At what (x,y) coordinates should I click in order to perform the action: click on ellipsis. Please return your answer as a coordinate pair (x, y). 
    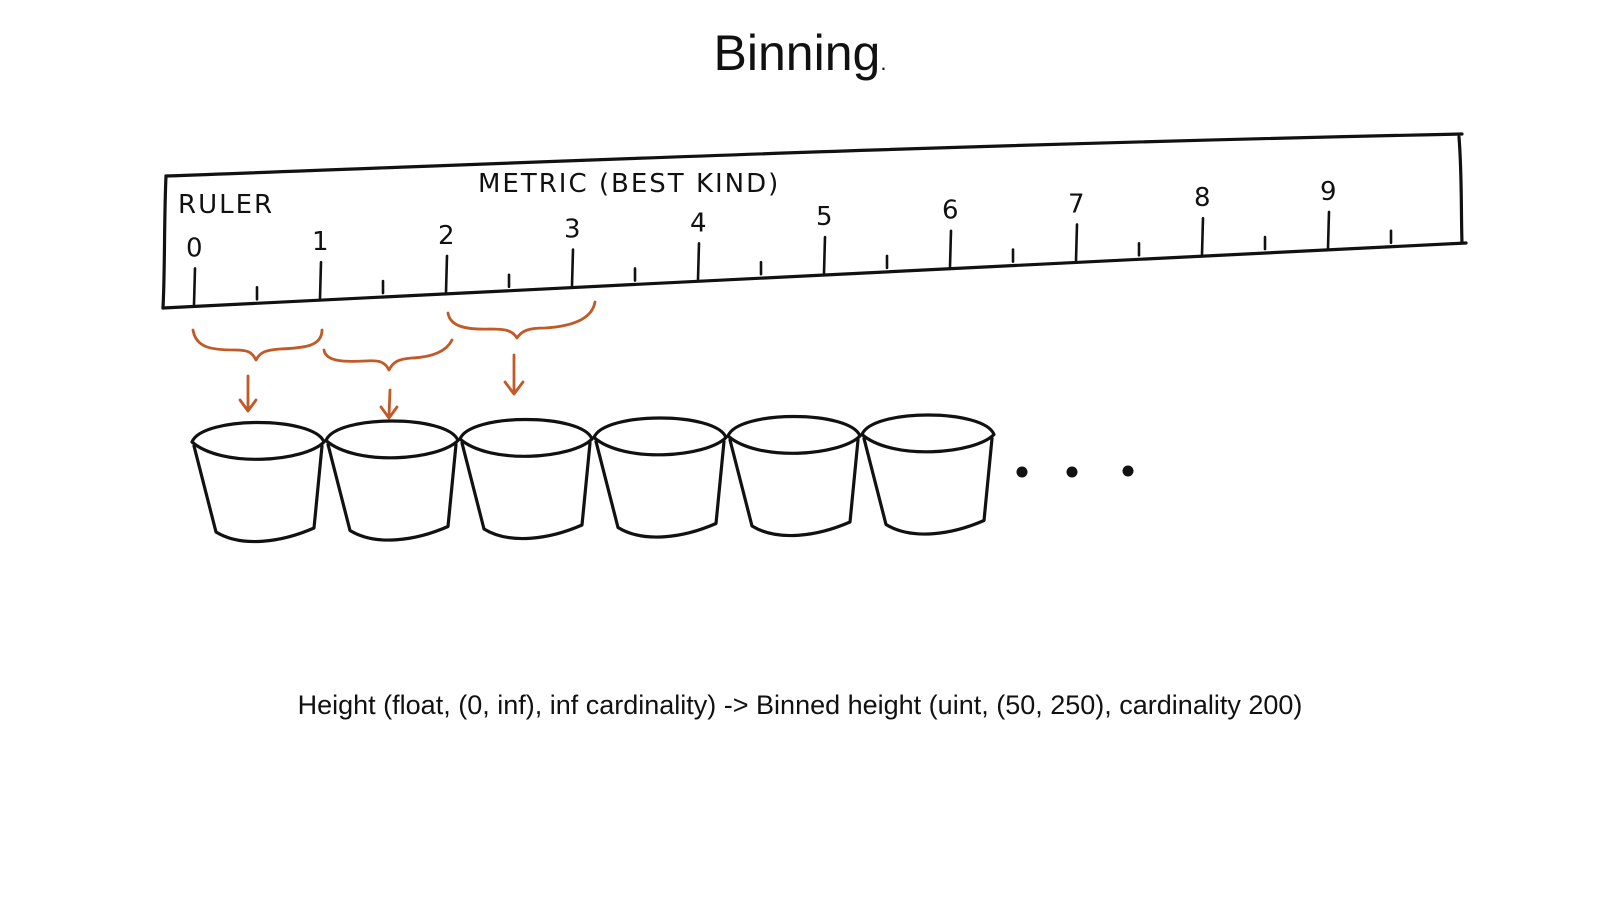
    Looking at the image, I should click on (1075, 471).